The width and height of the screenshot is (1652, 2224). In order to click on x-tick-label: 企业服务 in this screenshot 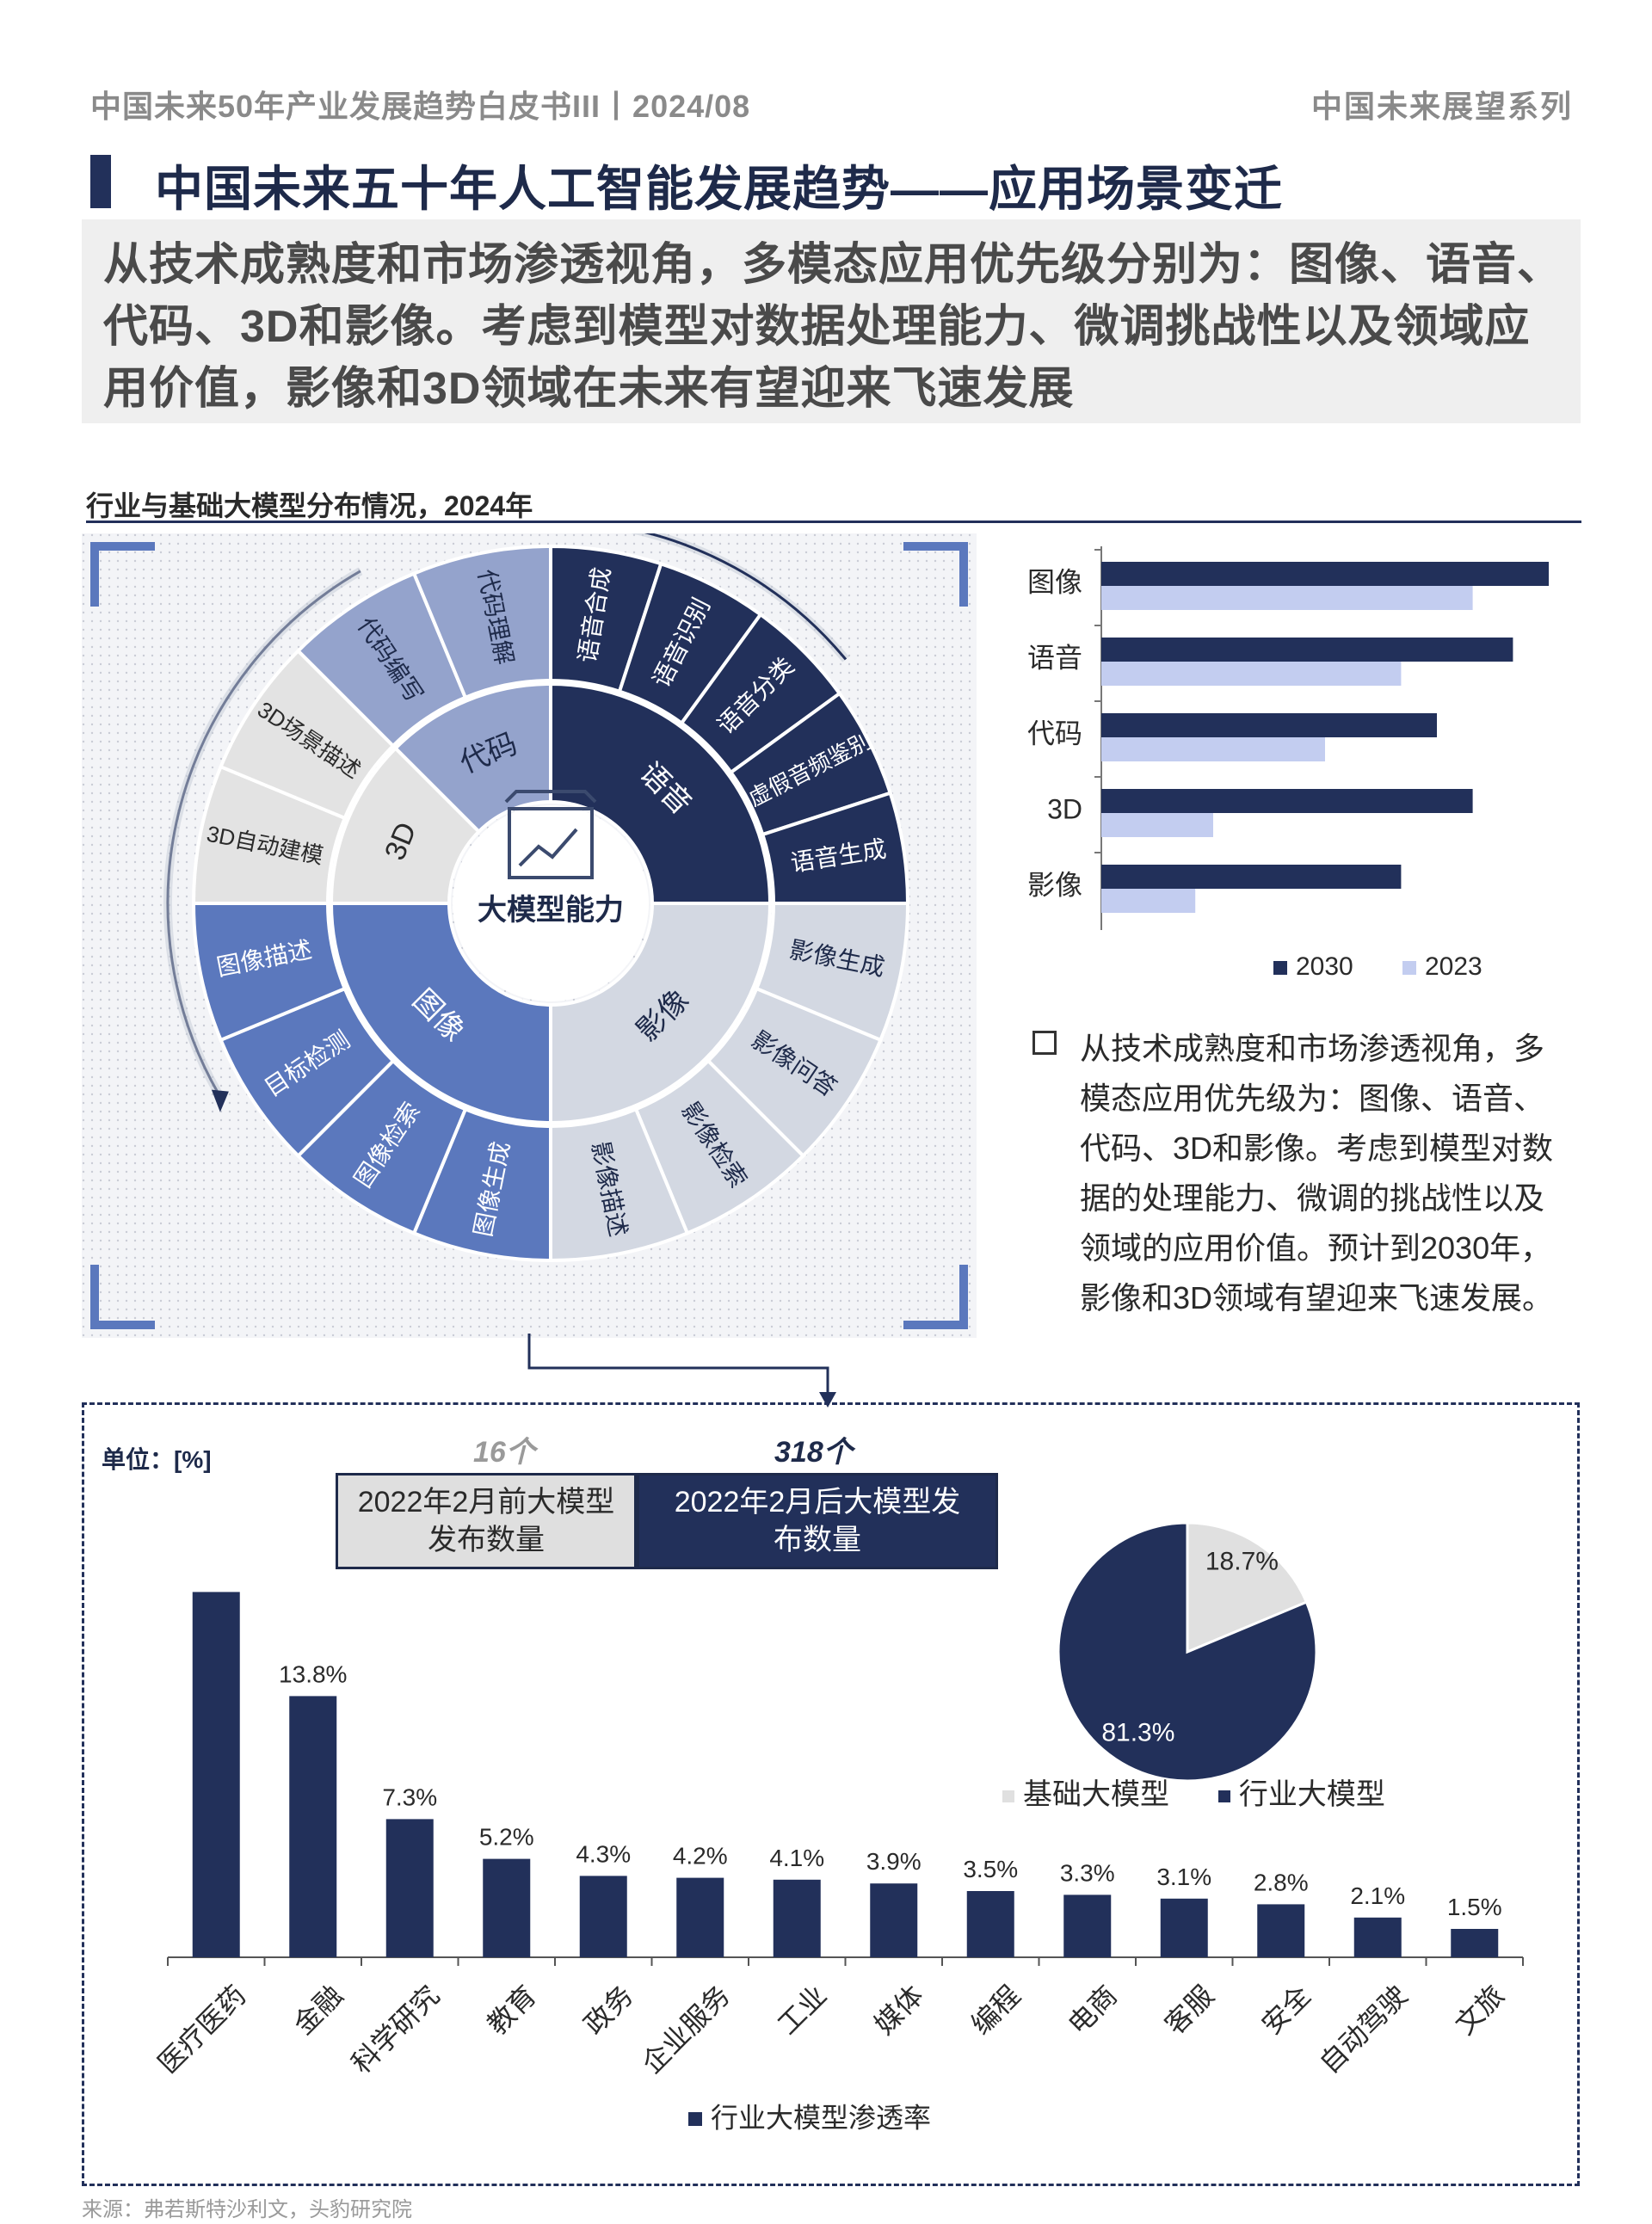, I will do `click(686, 2029)`.